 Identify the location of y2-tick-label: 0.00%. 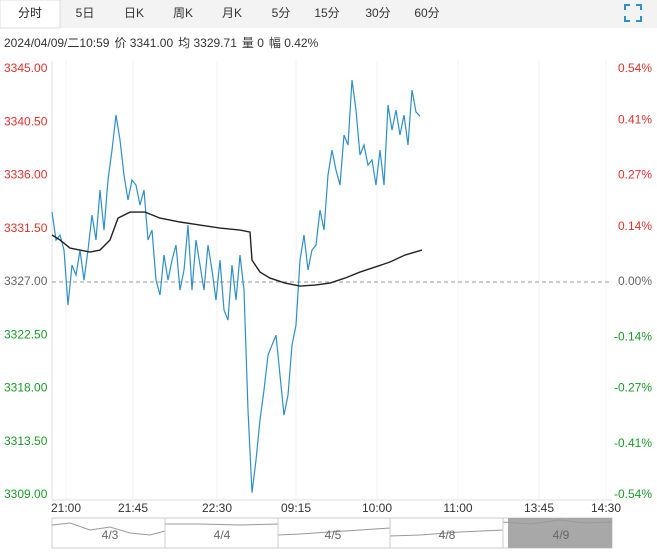
(635, 281).